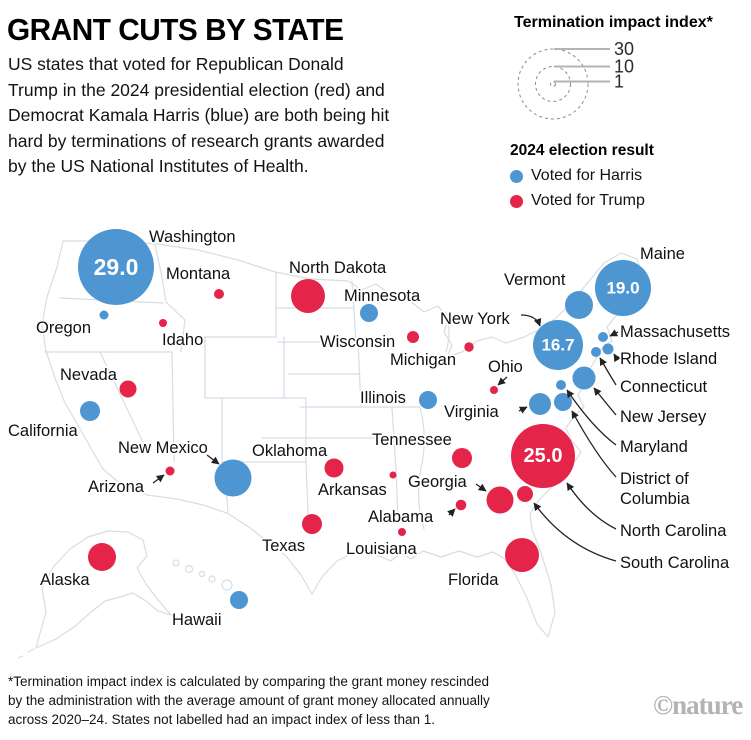  Describe the element at coordinates (614, 333) in the screenshot. I see `leader-arrow-massachusetts` at that location.